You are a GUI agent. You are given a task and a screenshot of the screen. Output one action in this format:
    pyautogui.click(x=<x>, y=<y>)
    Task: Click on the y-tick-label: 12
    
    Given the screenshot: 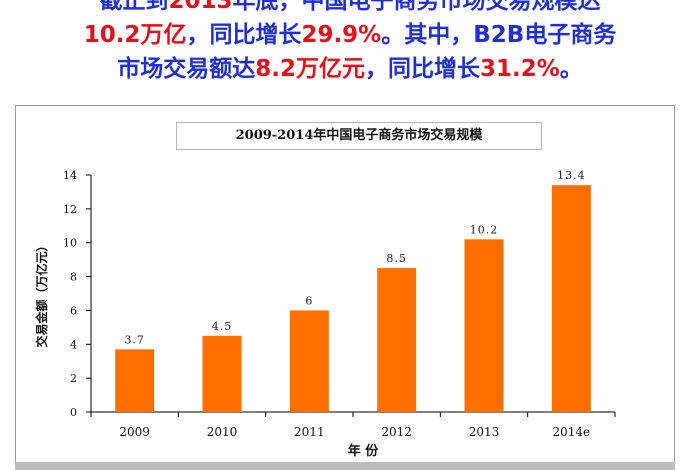 What is the action you would take?
    pyautogui.click(x=70, y=209)
    